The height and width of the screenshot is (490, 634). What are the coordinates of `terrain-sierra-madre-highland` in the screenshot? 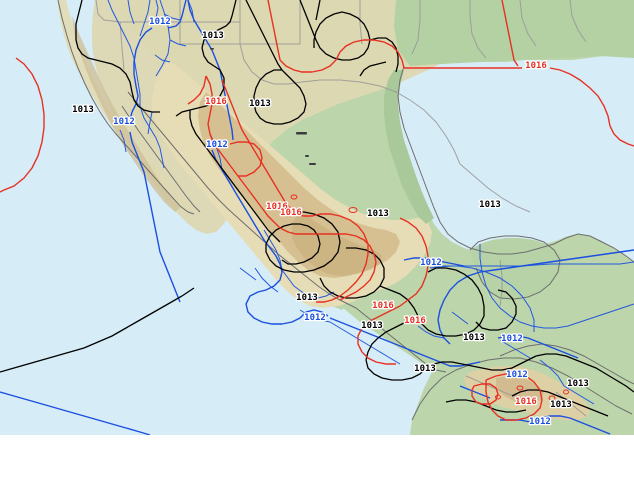 It's located at (299, 185).